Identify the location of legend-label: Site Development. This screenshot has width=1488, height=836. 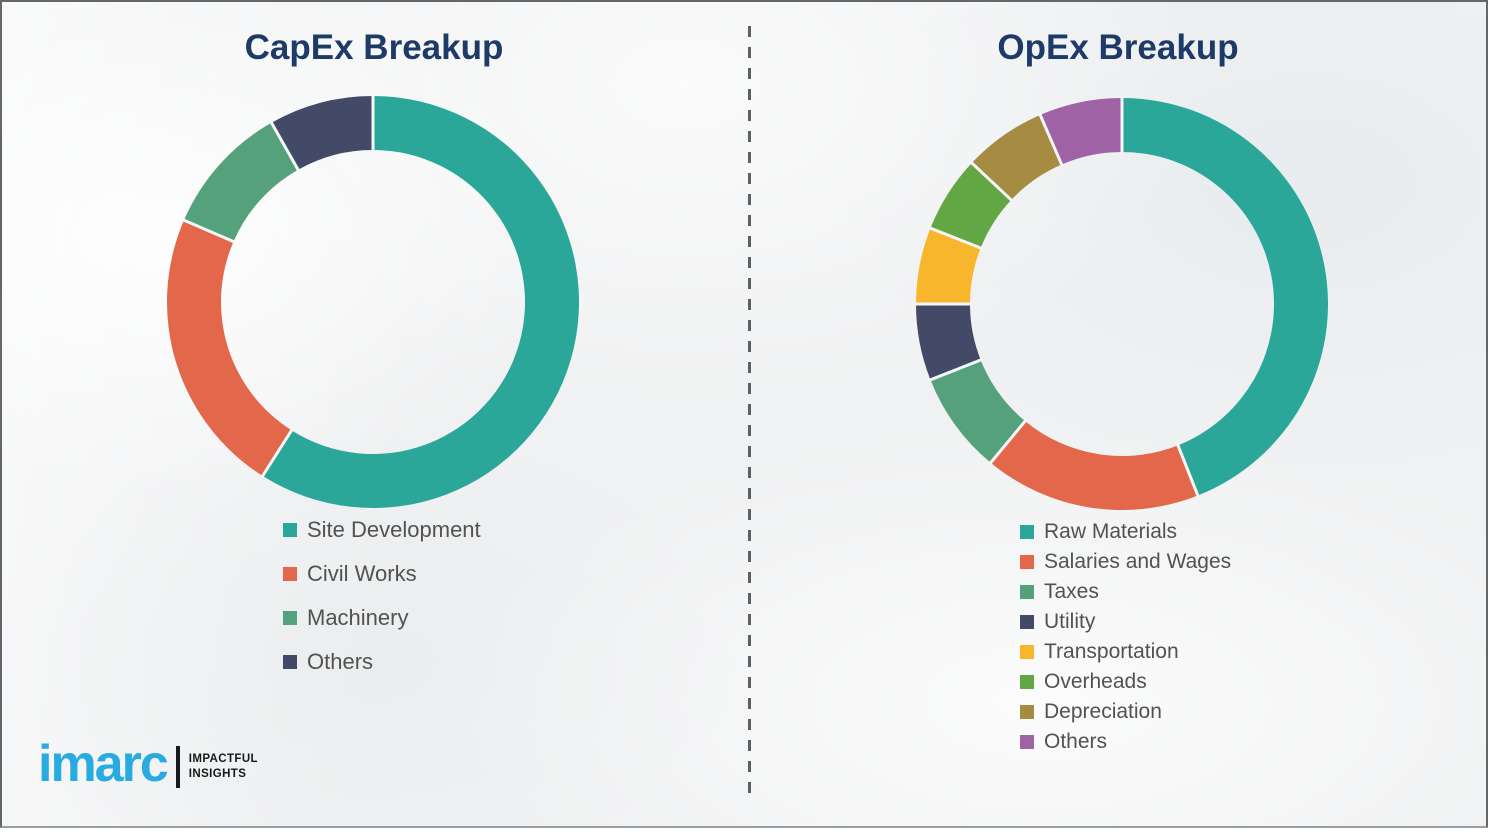
(394, 529).